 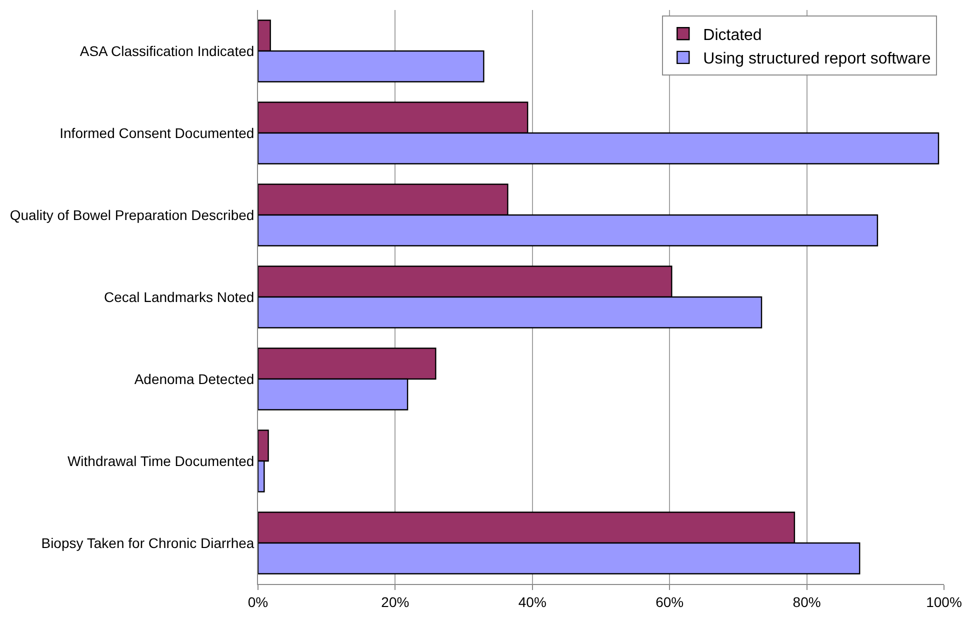 What do you see at coordinates (157, 132) in the screenshot?
I see `y-tick-label: Informed Consent Documented` at bounding box center [157, 132].